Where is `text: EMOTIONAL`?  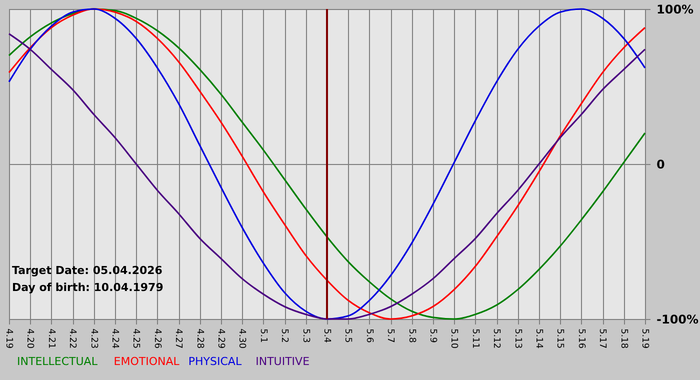 text: EMOTIONAL is located at coordinates (147, 361).